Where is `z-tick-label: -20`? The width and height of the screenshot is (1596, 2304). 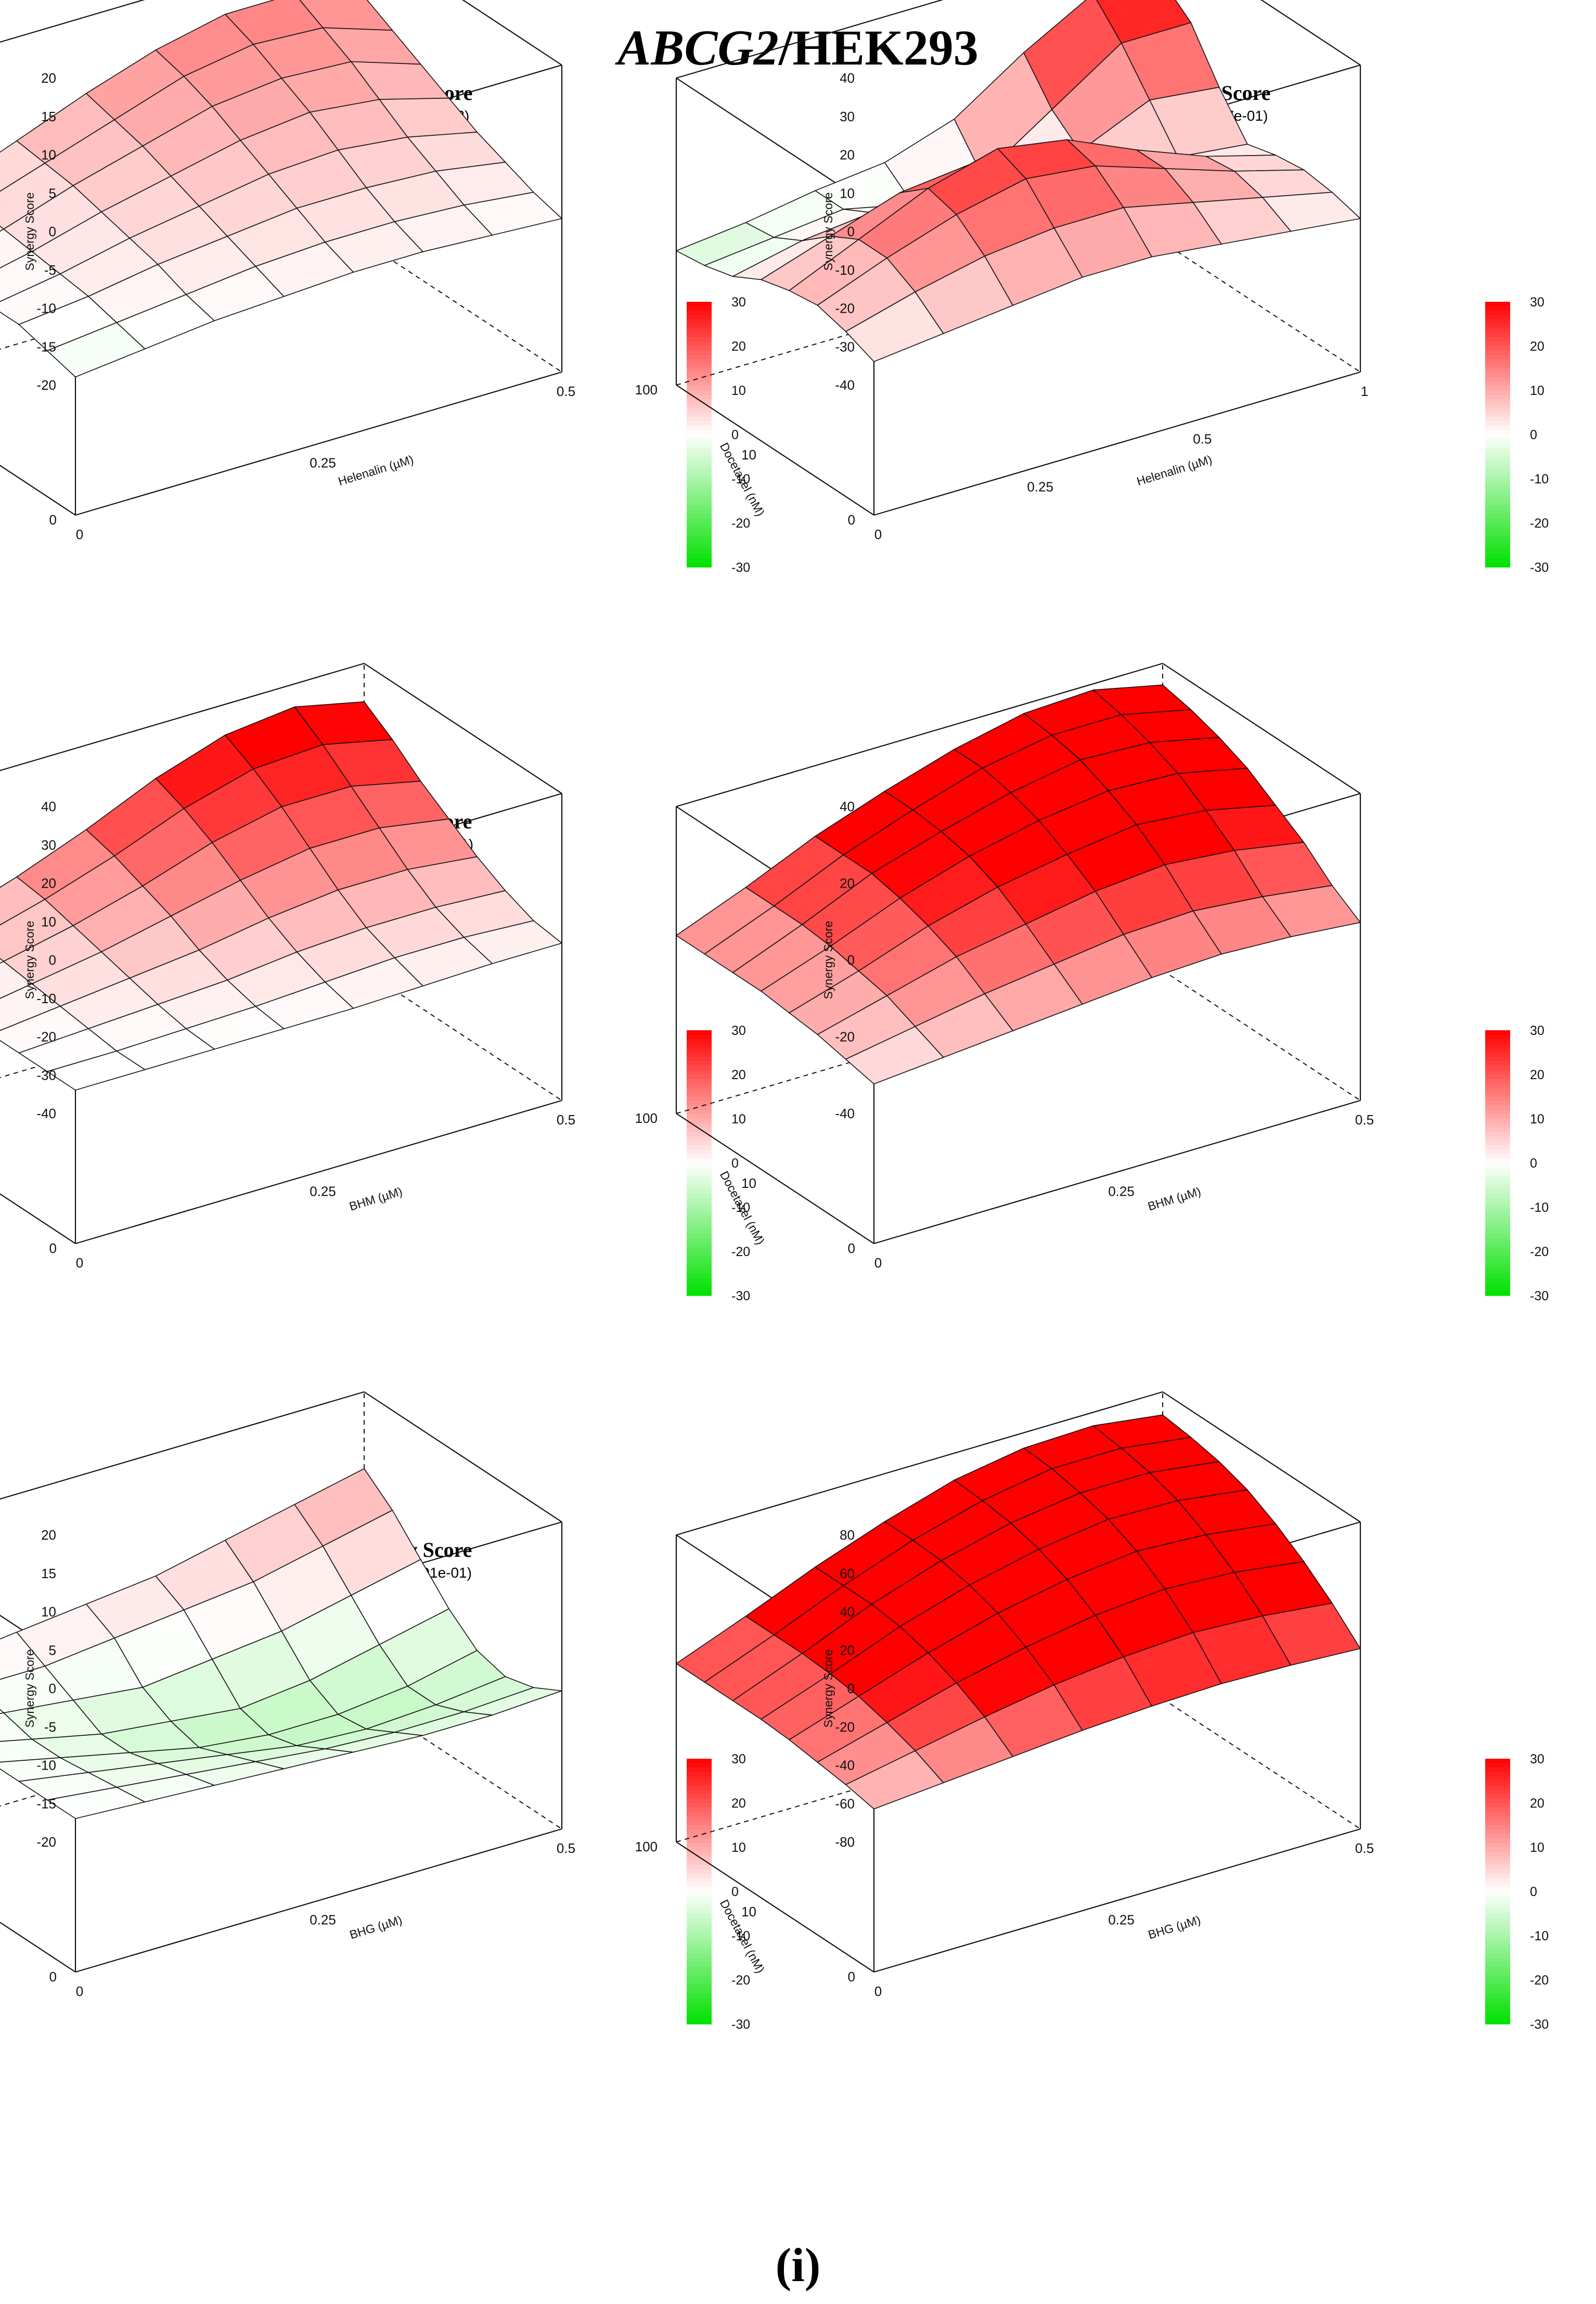
z-tick-label: -20 is located at coordinates (845, 1037).